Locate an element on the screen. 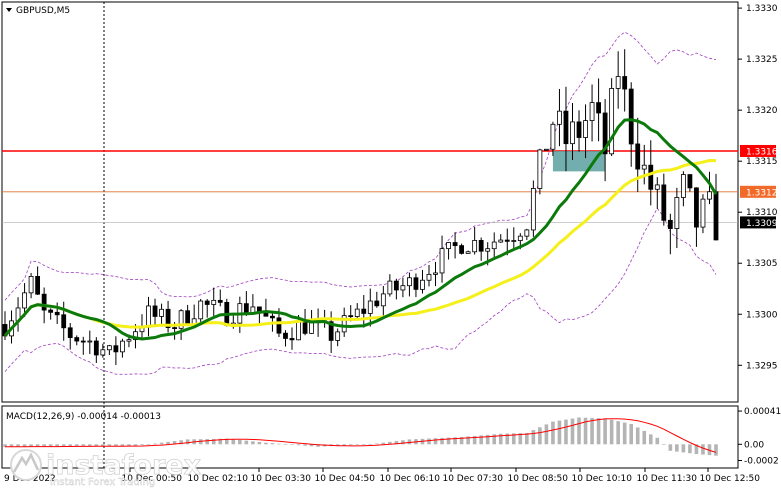  price-tick-label: 1.3325 is located at coordinates (762, 60).